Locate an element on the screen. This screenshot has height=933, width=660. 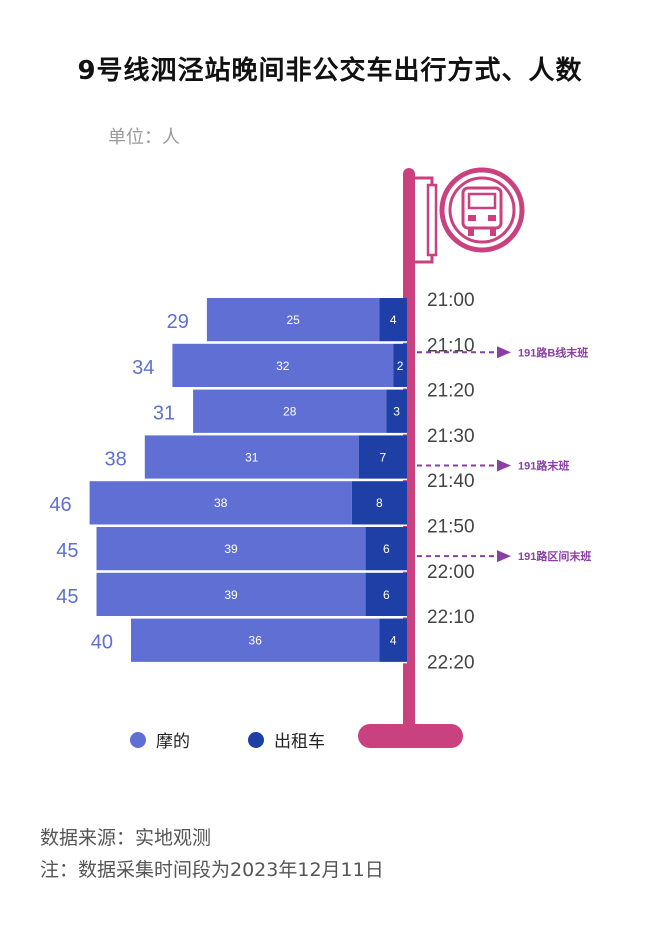
legend-swatch-moto is located at coordinates (138, 739).